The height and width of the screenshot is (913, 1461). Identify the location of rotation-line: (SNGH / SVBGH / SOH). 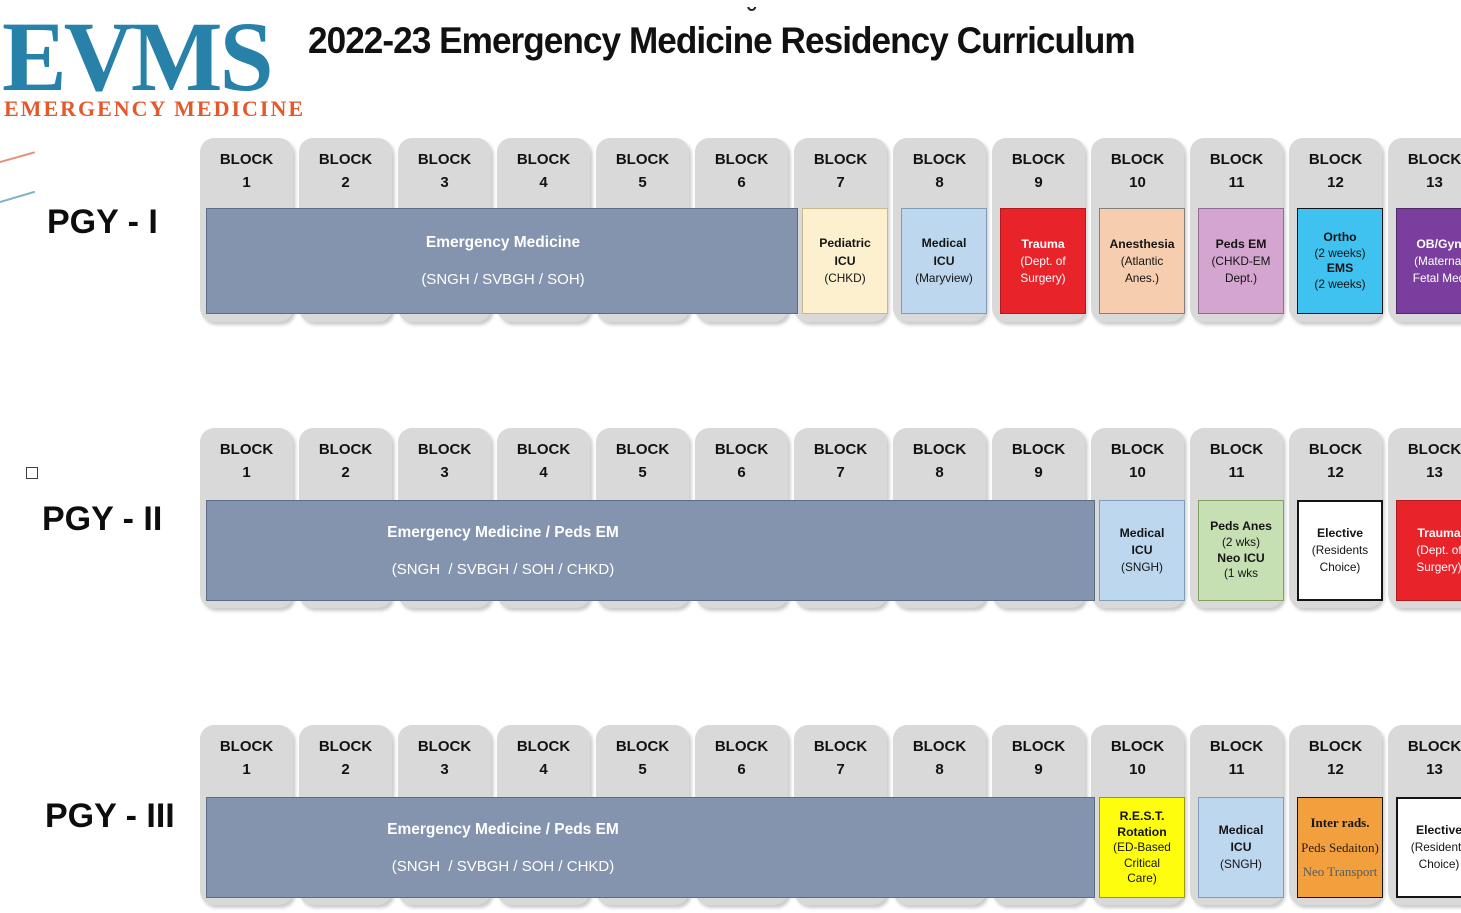
(503, 279).